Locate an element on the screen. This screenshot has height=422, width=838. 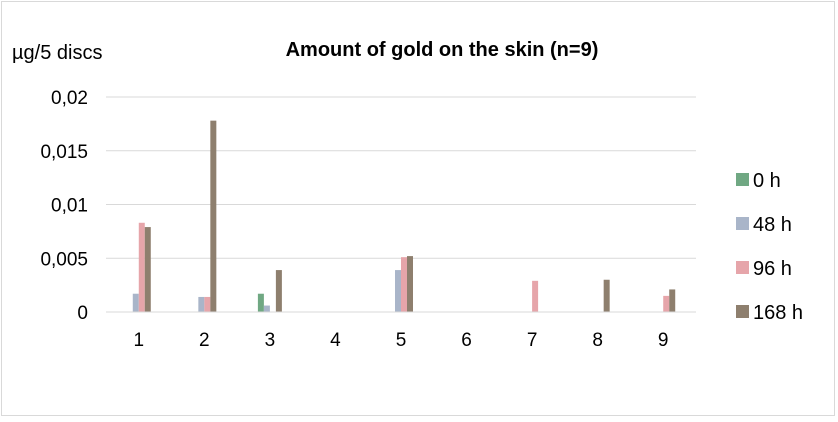
x-tick-label: 9 is located at coordinates (663, 340).